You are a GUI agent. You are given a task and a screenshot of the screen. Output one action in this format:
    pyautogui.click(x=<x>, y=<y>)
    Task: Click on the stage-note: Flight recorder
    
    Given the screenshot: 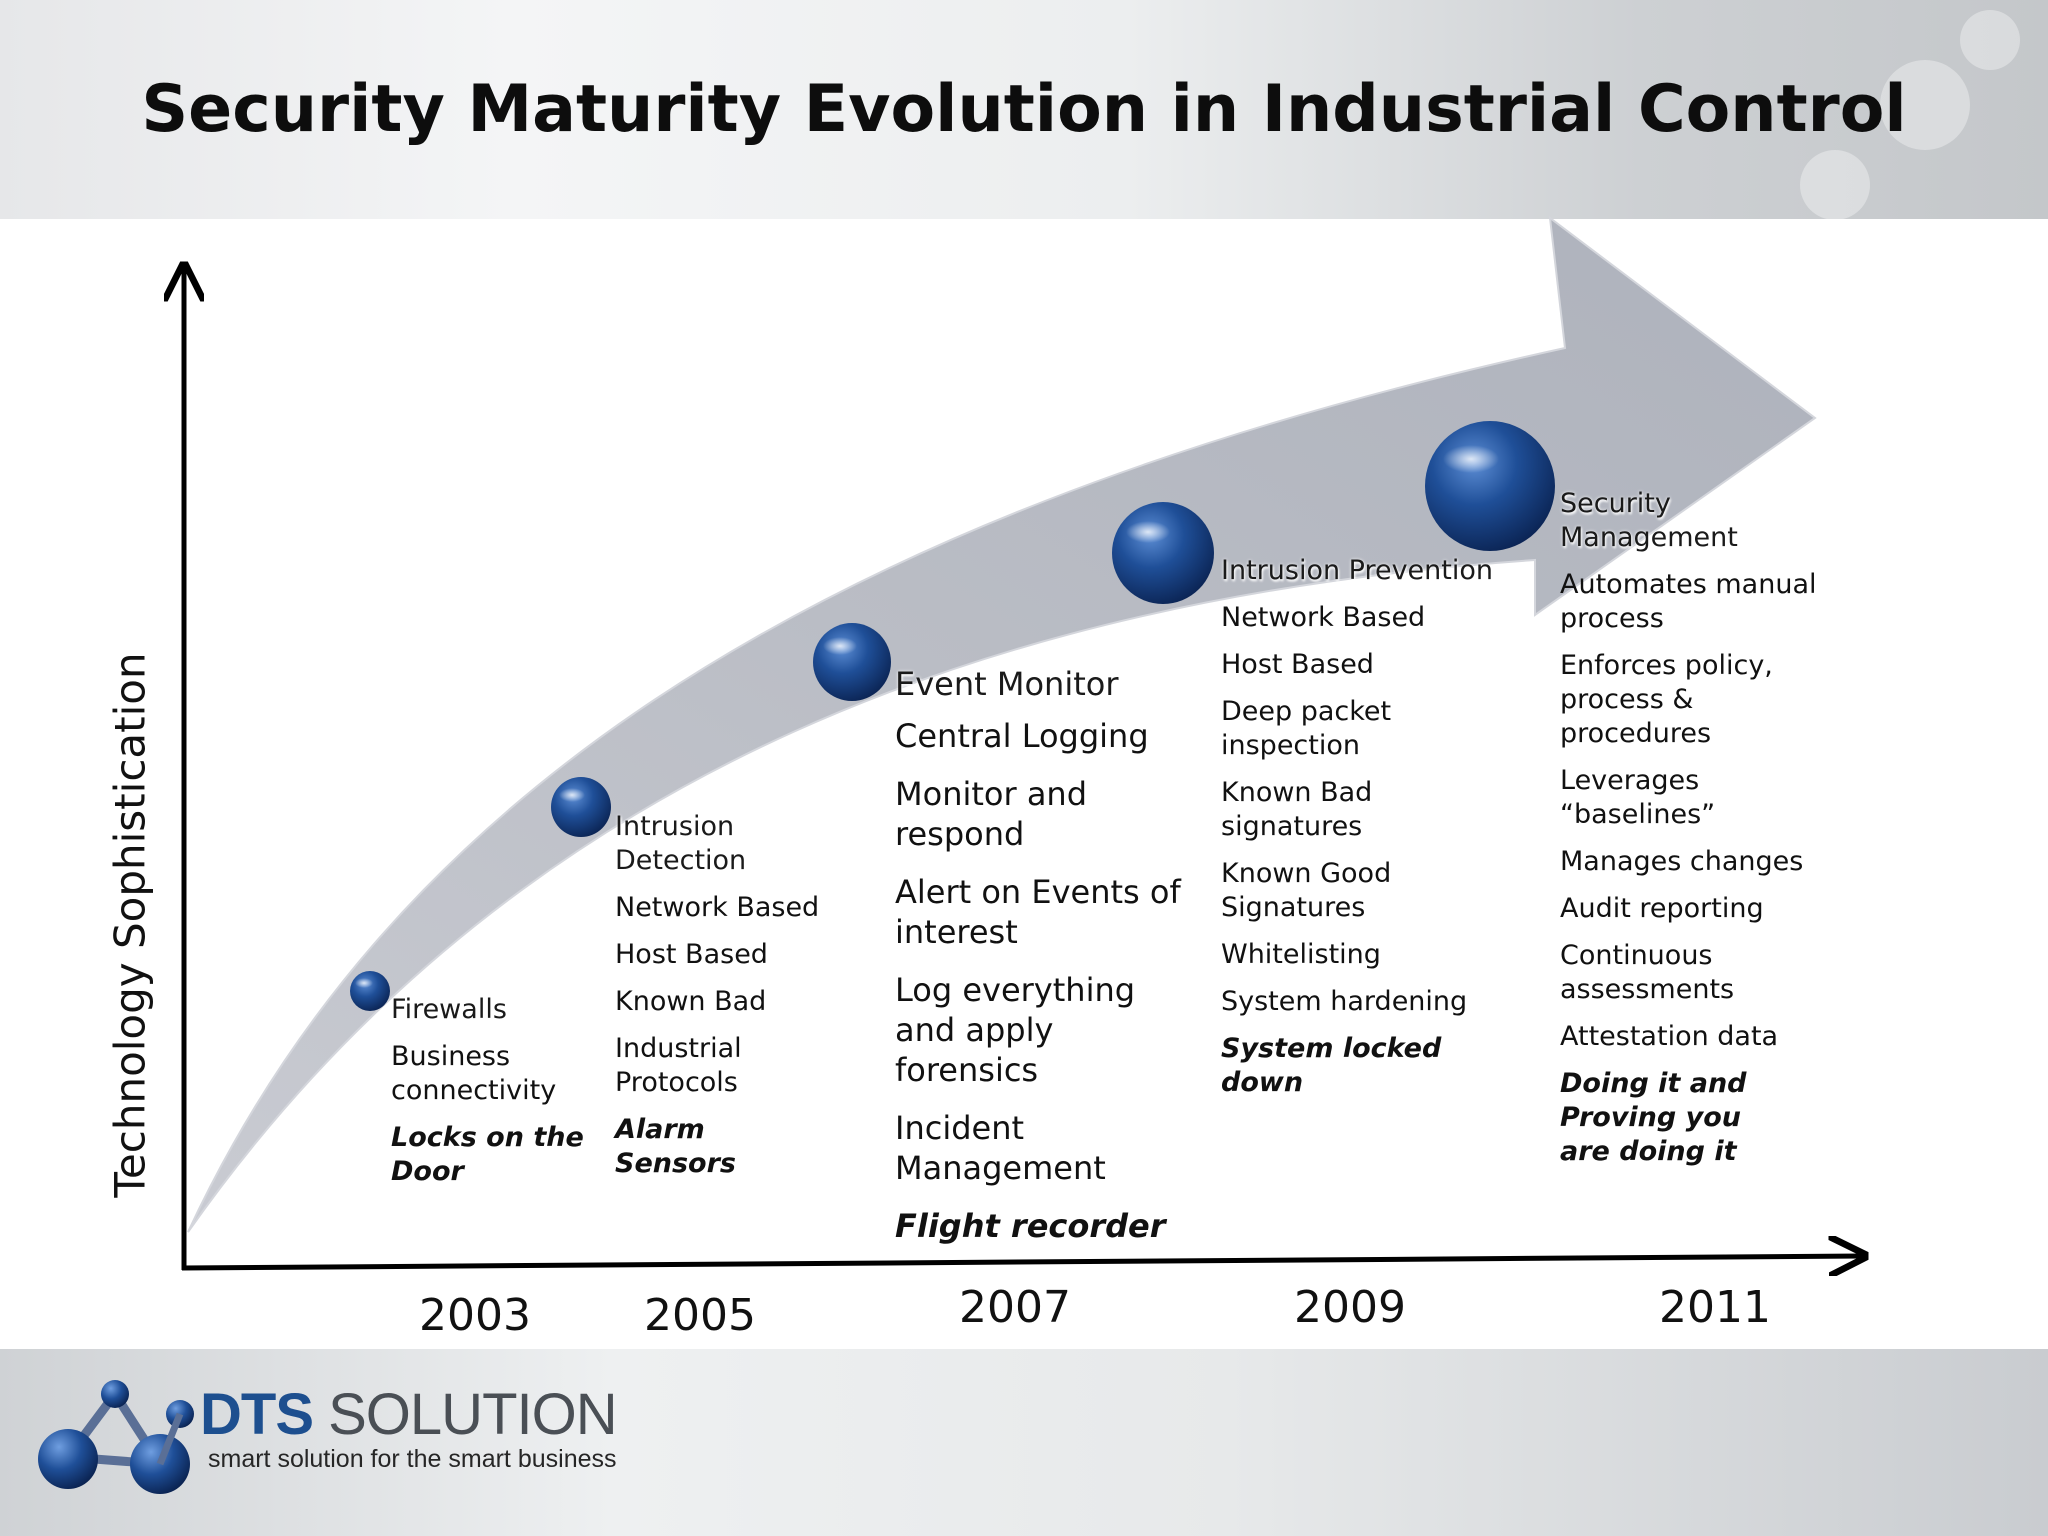 What is the action you would take?
    pyautogui.click(x=1030, y=1226)
    